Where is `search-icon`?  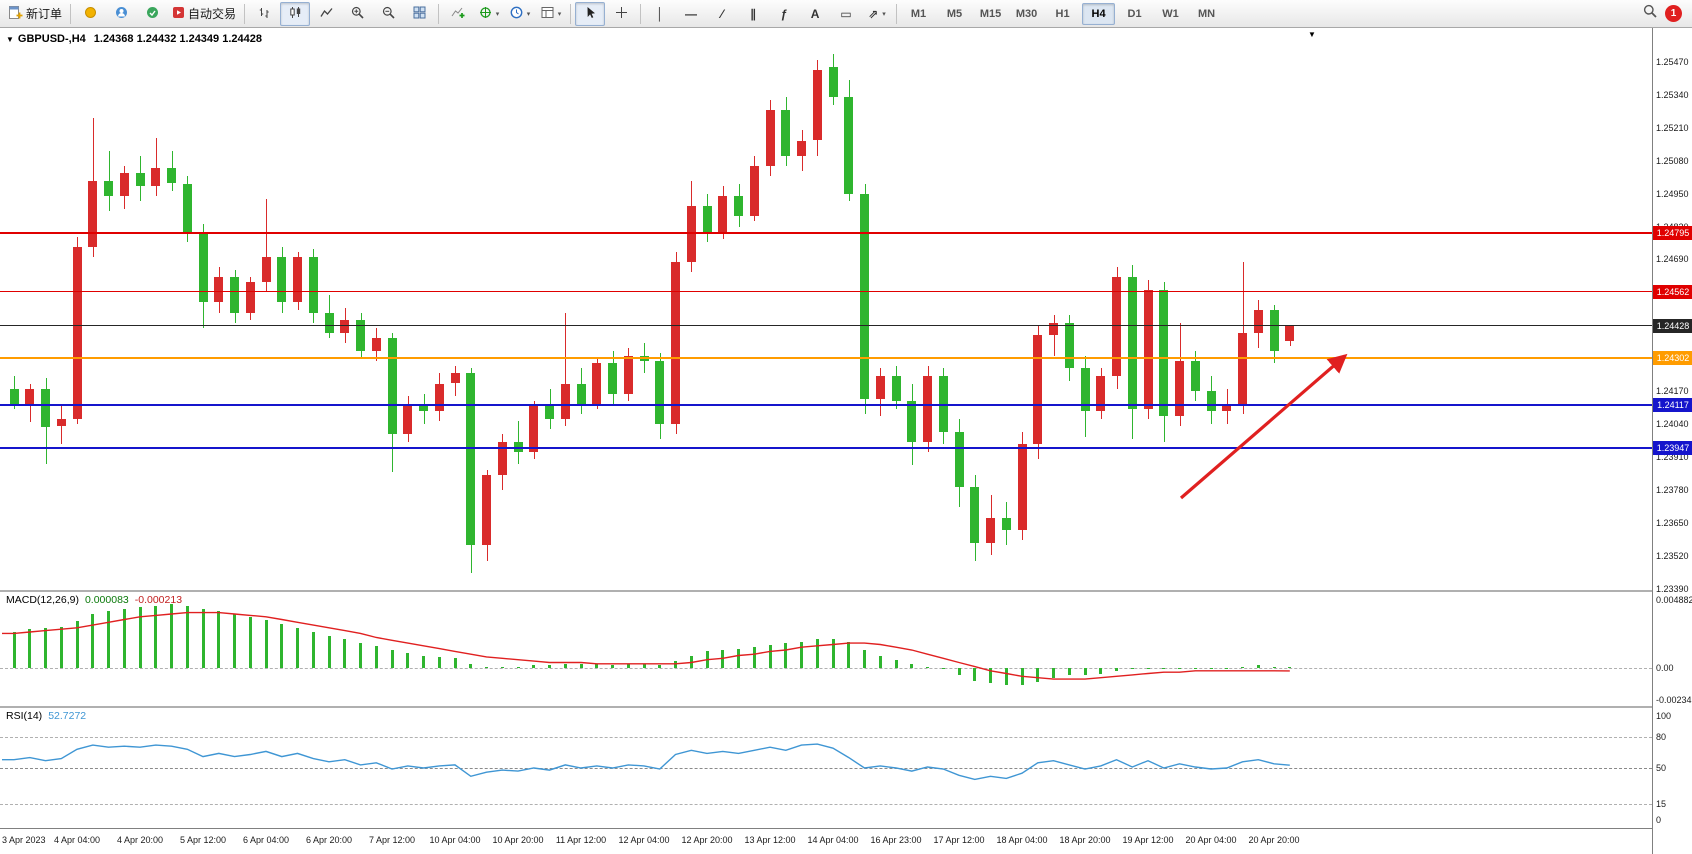
search-icon is located at coordinates (1650, 13).